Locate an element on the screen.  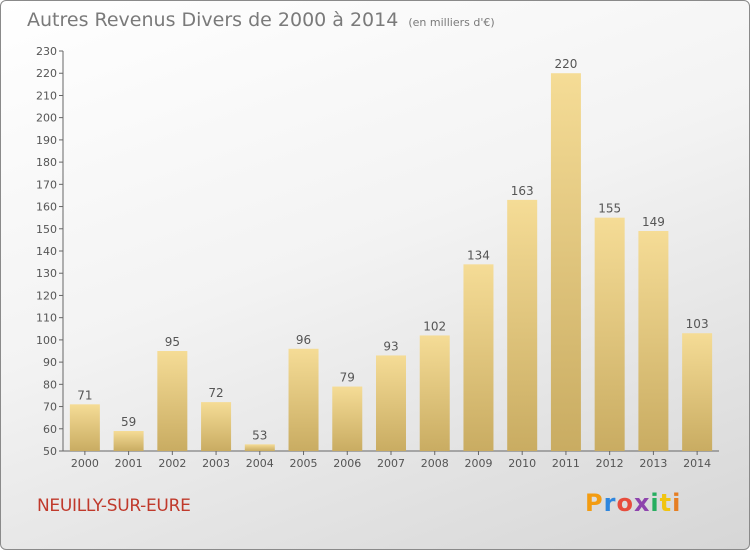
bar-2014 is located at coordinates (697, 392).